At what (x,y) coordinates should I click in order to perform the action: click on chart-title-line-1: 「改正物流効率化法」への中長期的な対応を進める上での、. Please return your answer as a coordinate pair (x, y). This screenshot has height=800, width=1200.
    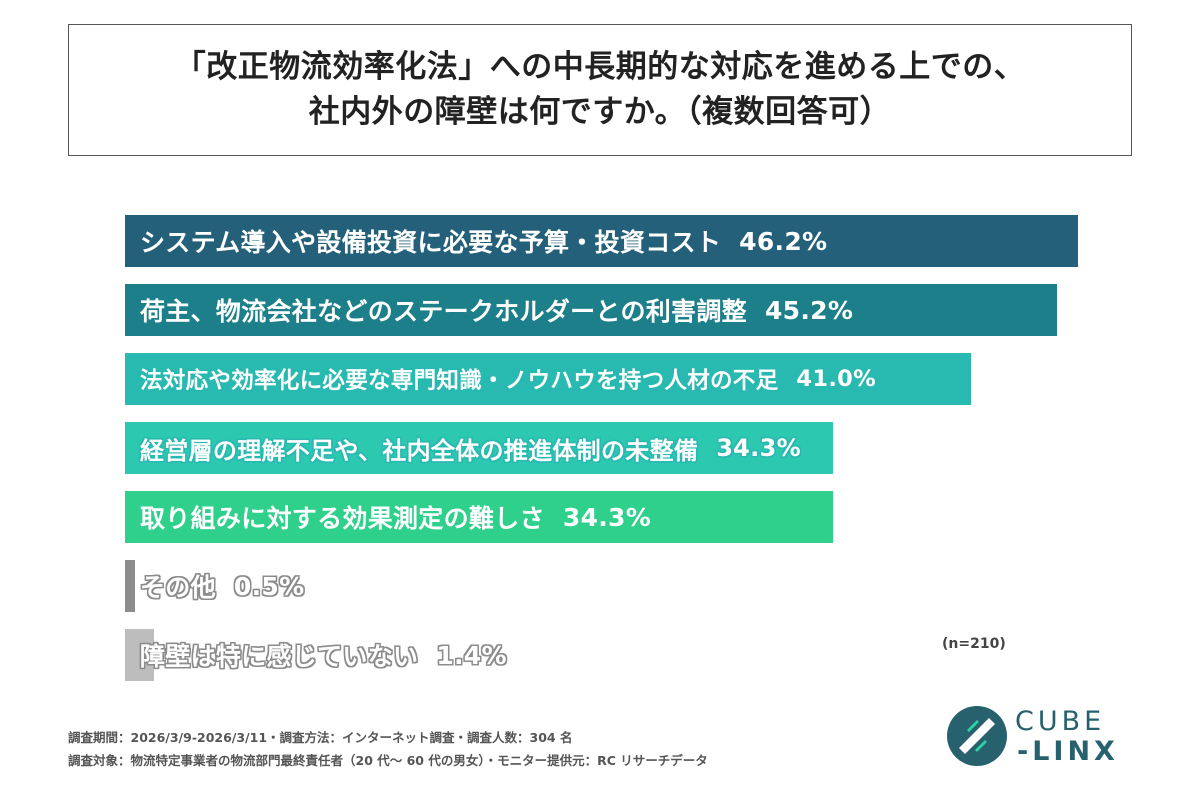
    Looking at the image, I should click on (600, 67).